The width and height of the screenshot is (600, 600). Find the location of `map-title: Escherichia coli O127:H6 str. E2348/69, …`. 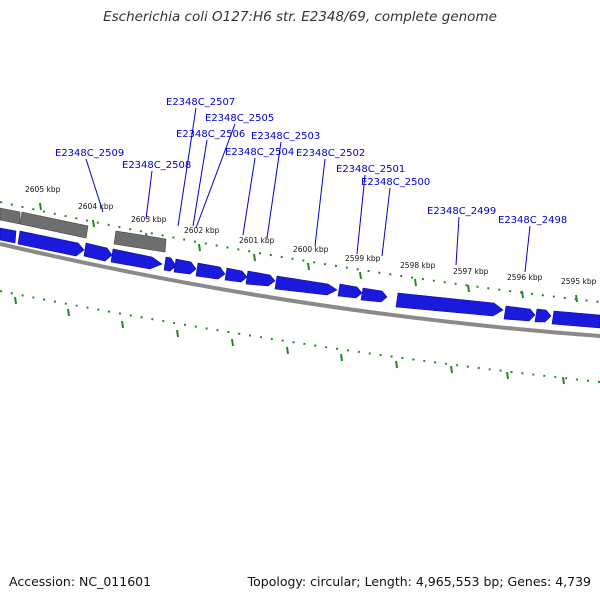

map-title: Escherichia coli O127:H6 str. E2348/69, … is located at coordinates (300, 17).